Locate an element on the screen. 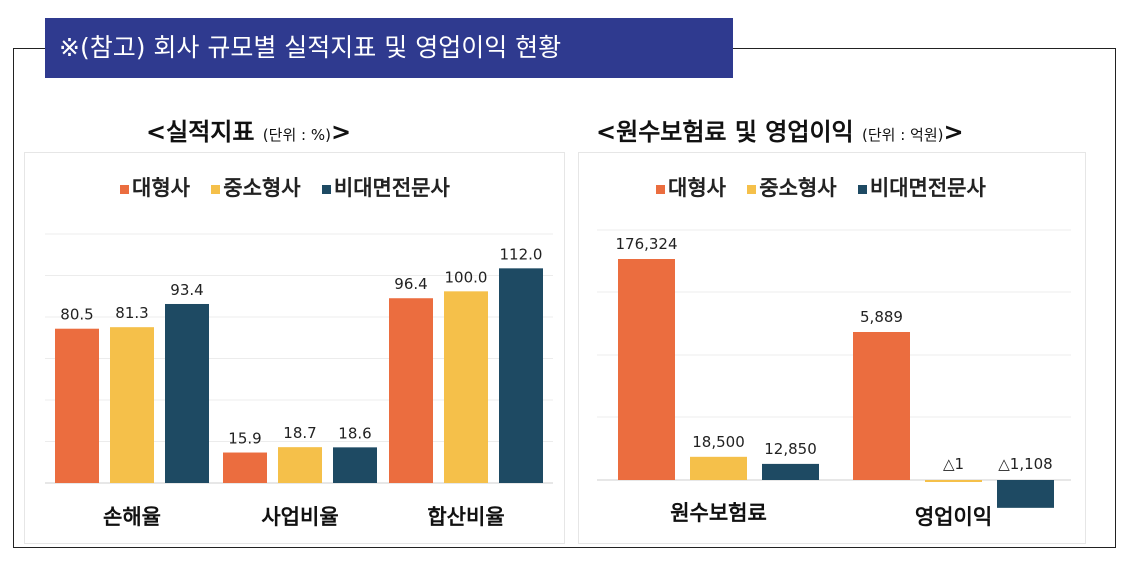  legend-item-nonface: 비대면전문사 is located at coordinates (385, 188).